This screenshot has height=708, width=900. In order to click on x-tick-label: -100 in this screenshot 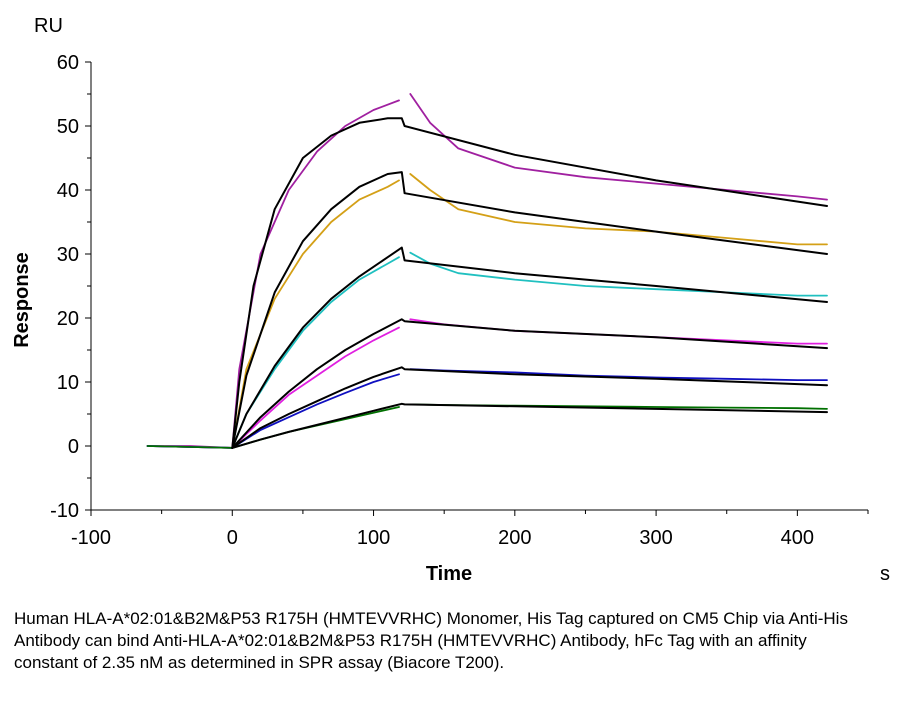, I will do `click(91, 538)`.